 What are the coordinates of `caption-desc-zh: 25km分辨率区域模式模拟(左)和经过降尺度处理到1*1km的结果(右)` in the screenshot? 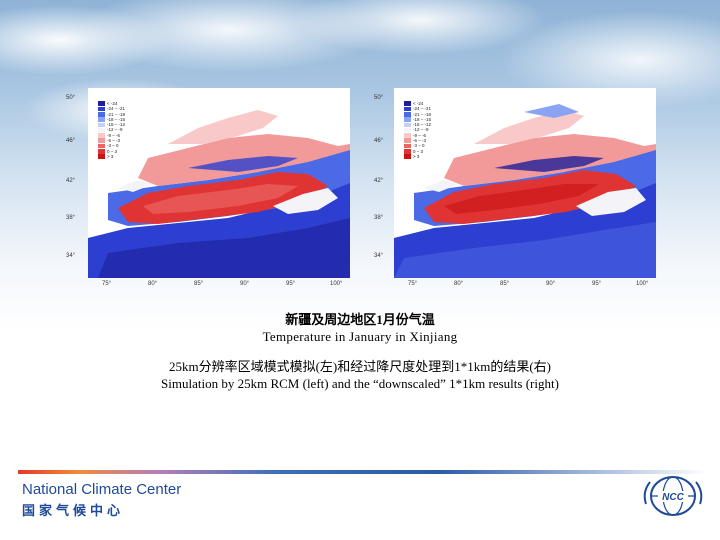 It's located at (360, 366).